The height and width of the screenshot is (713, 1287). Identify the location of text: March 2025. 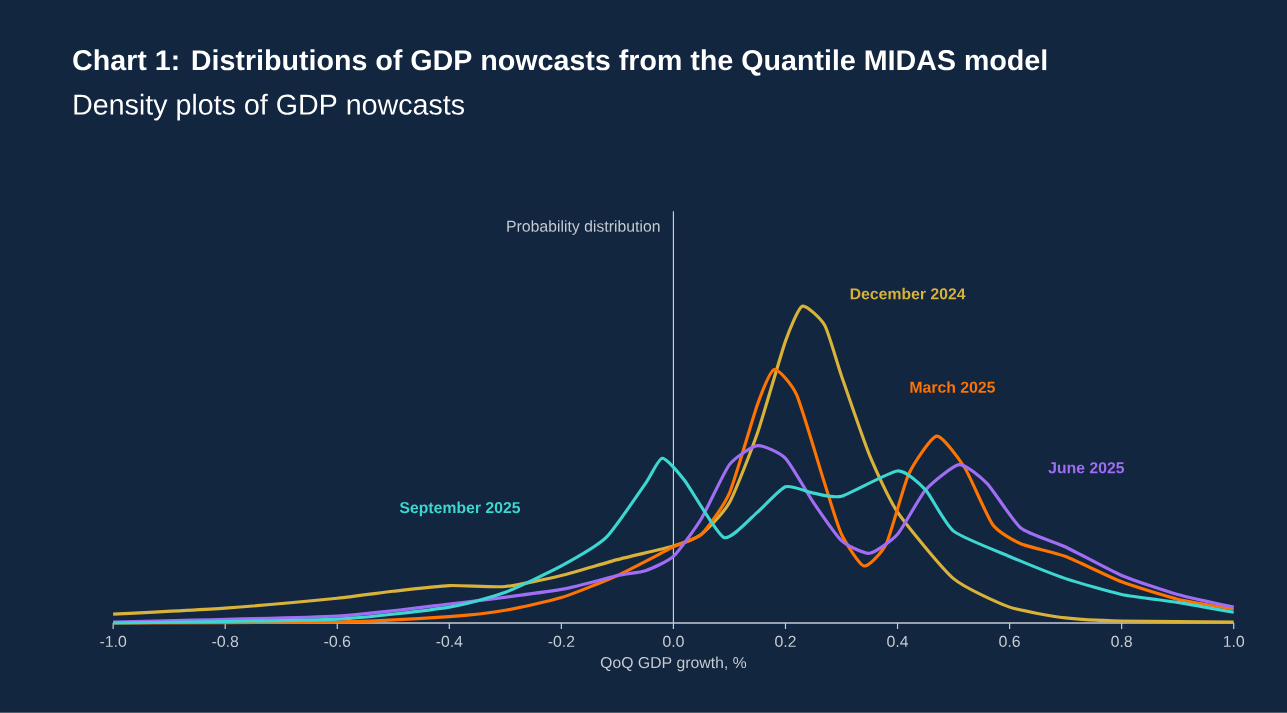
(953, 387).